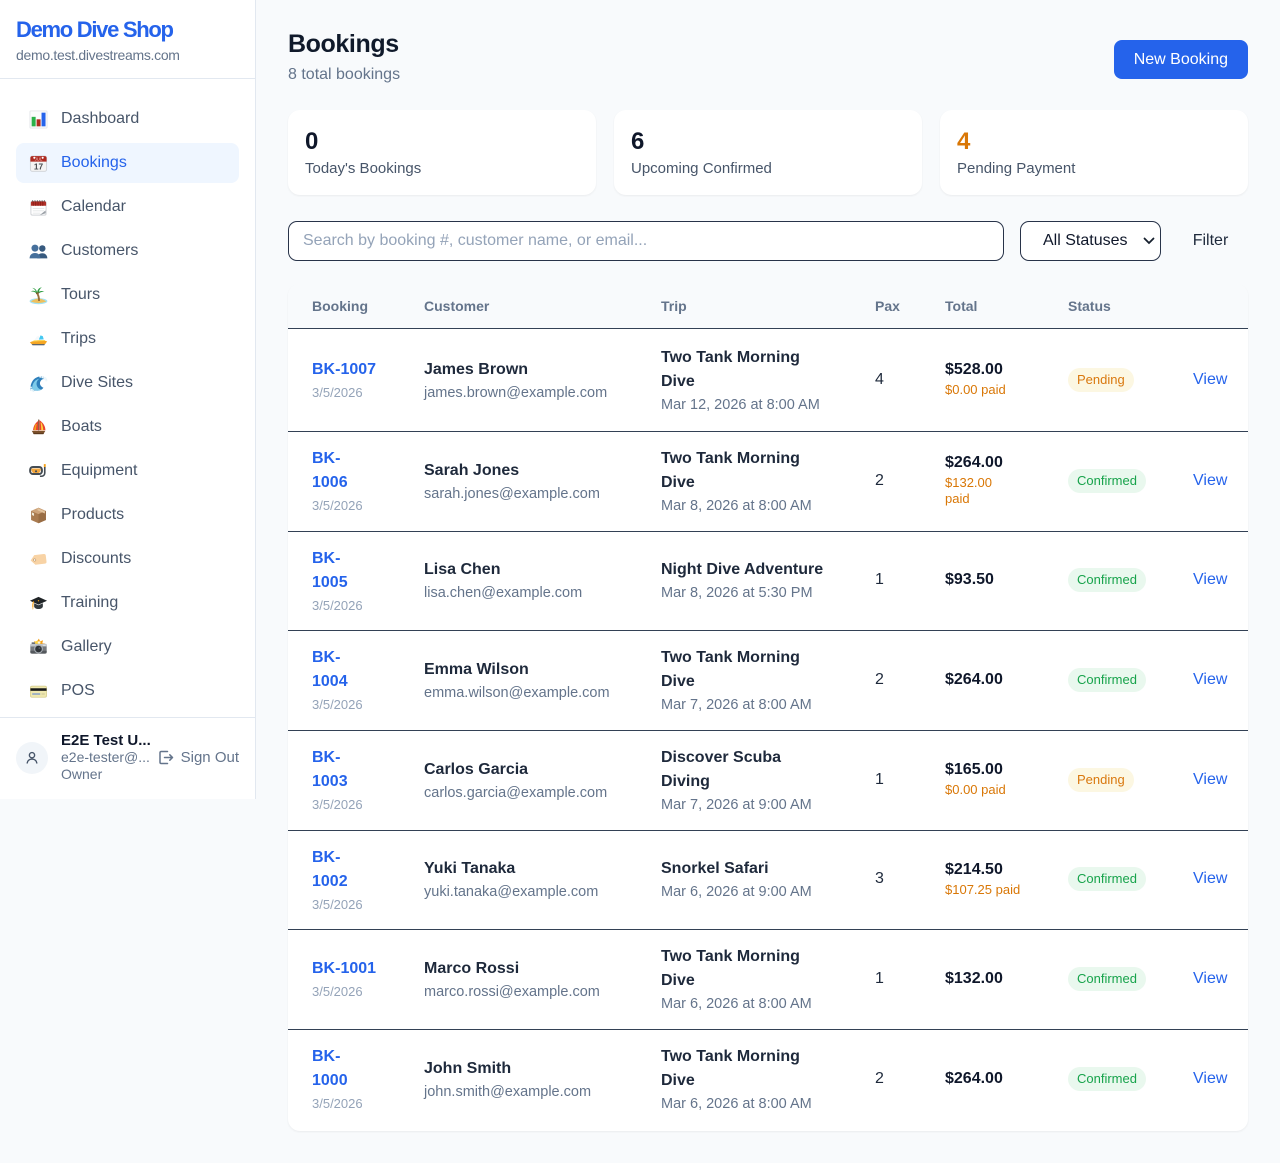  Describe the element at coordinates (39, 158) in the screenshot. I see `svg-text: JUL` at that location.